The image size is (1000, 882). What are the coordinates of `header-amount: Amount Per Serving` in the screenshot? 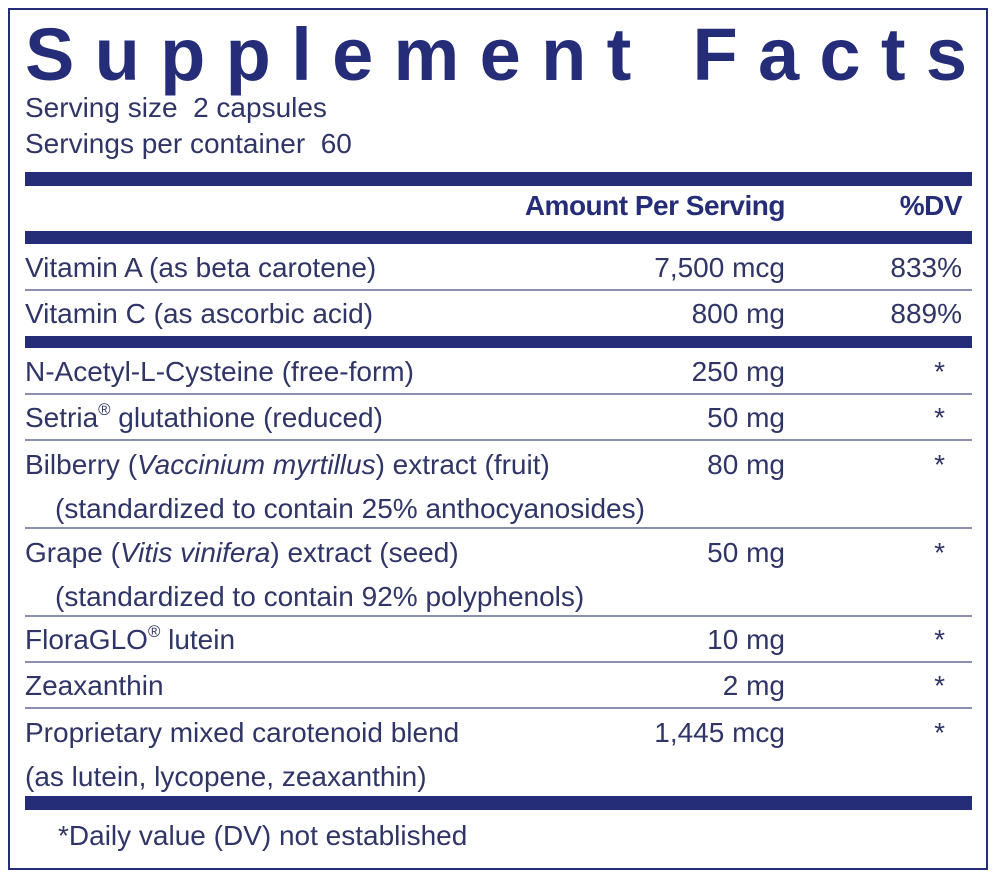 It's located at (655, 205).